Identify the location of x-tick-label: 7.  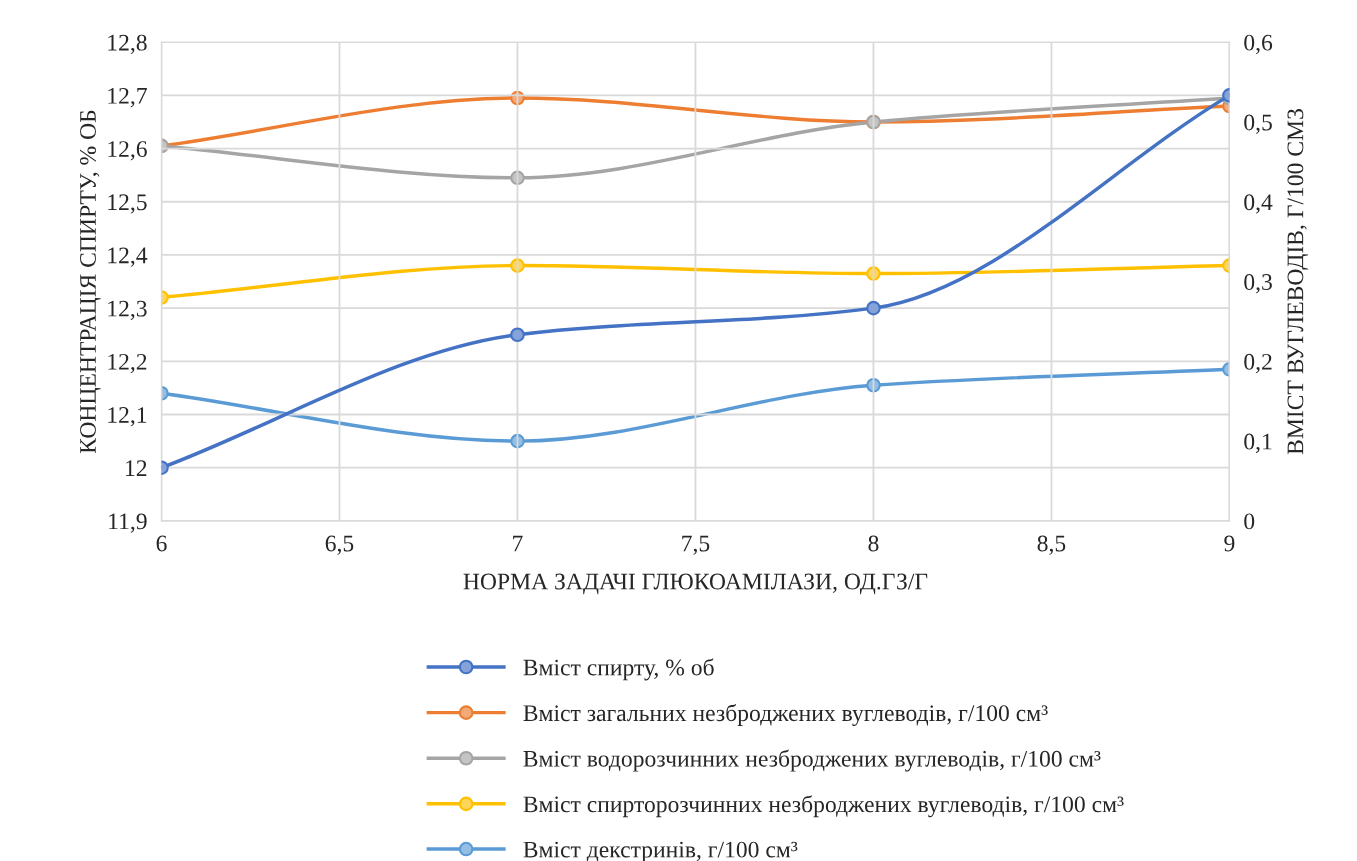
(518, 543).